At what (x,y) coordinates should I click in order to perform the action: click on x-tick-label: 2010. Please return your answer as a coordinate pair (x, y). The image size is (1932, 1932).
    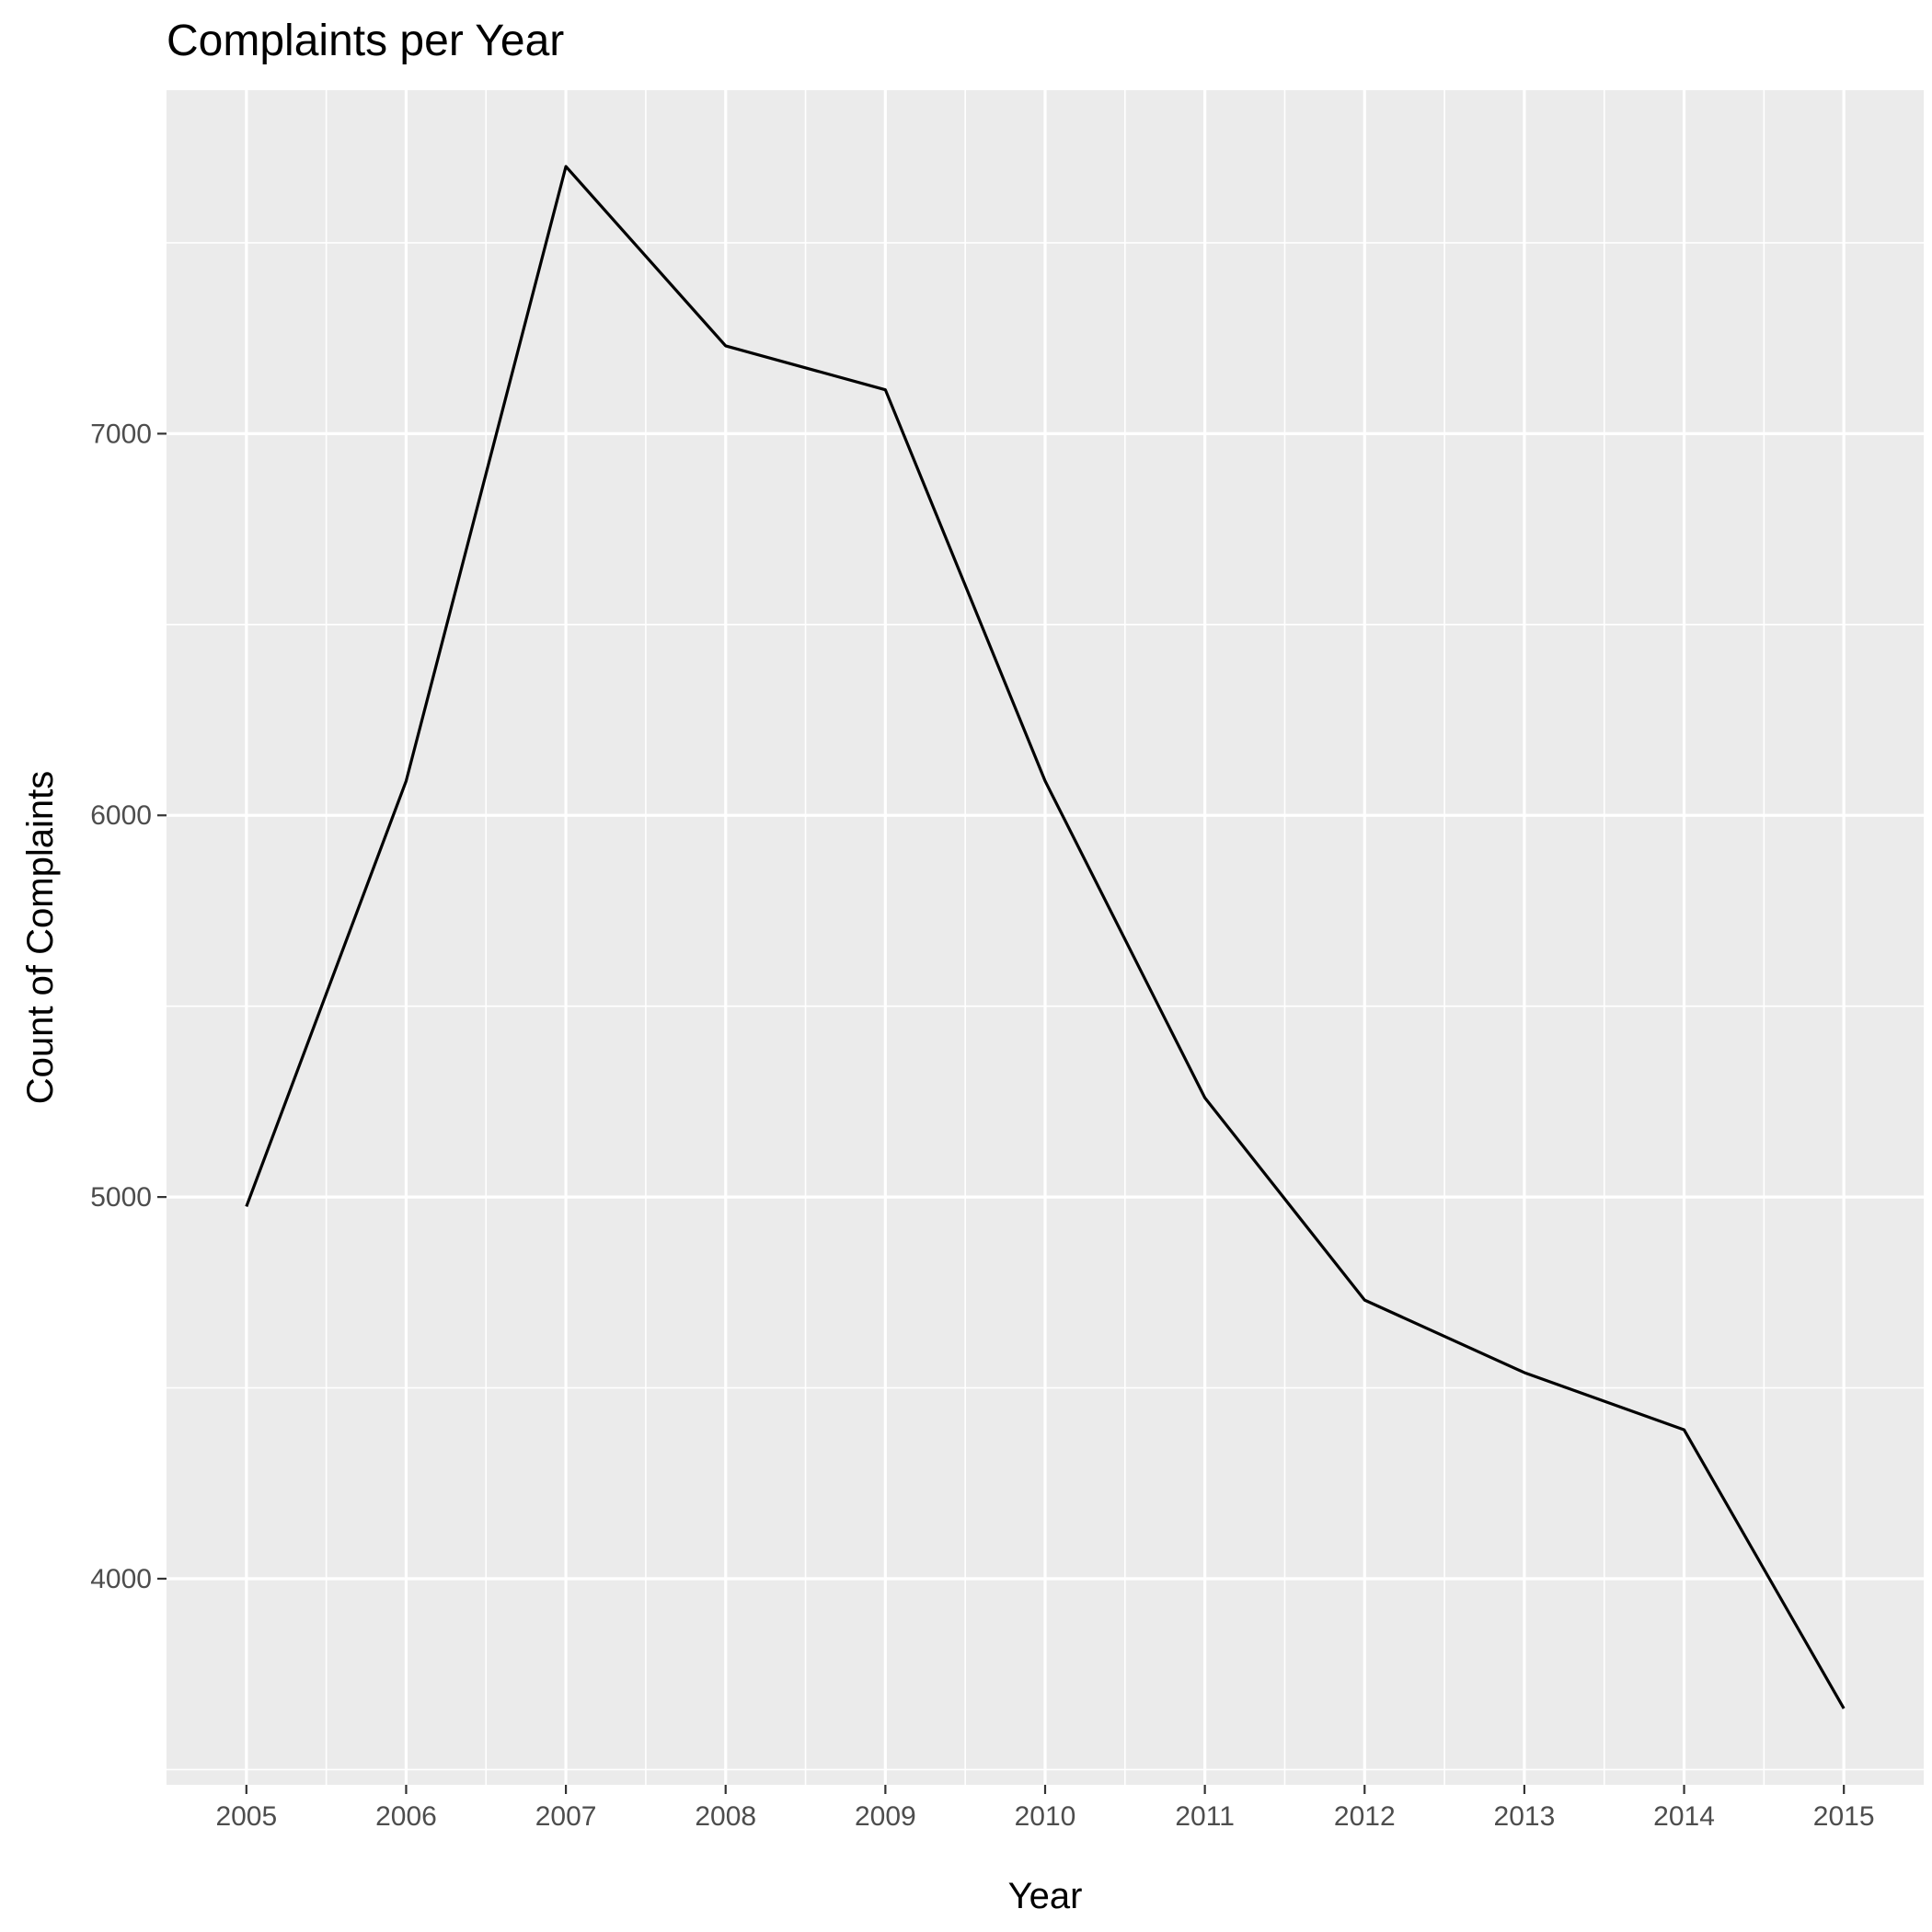
    Looking at the image, I should click on (1045, 1816).